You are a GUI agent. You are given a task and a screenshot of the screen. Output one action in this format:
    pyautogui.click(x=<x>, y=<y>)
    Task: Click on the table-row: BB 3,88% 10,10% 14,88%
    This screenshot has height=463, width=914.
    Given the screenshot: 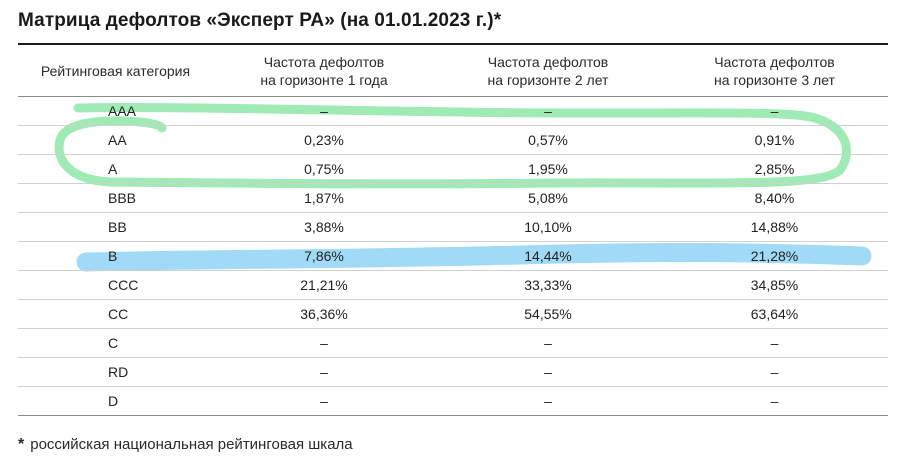 What is the action you would take?
    pyautogui.click(x=453, y=227)
    